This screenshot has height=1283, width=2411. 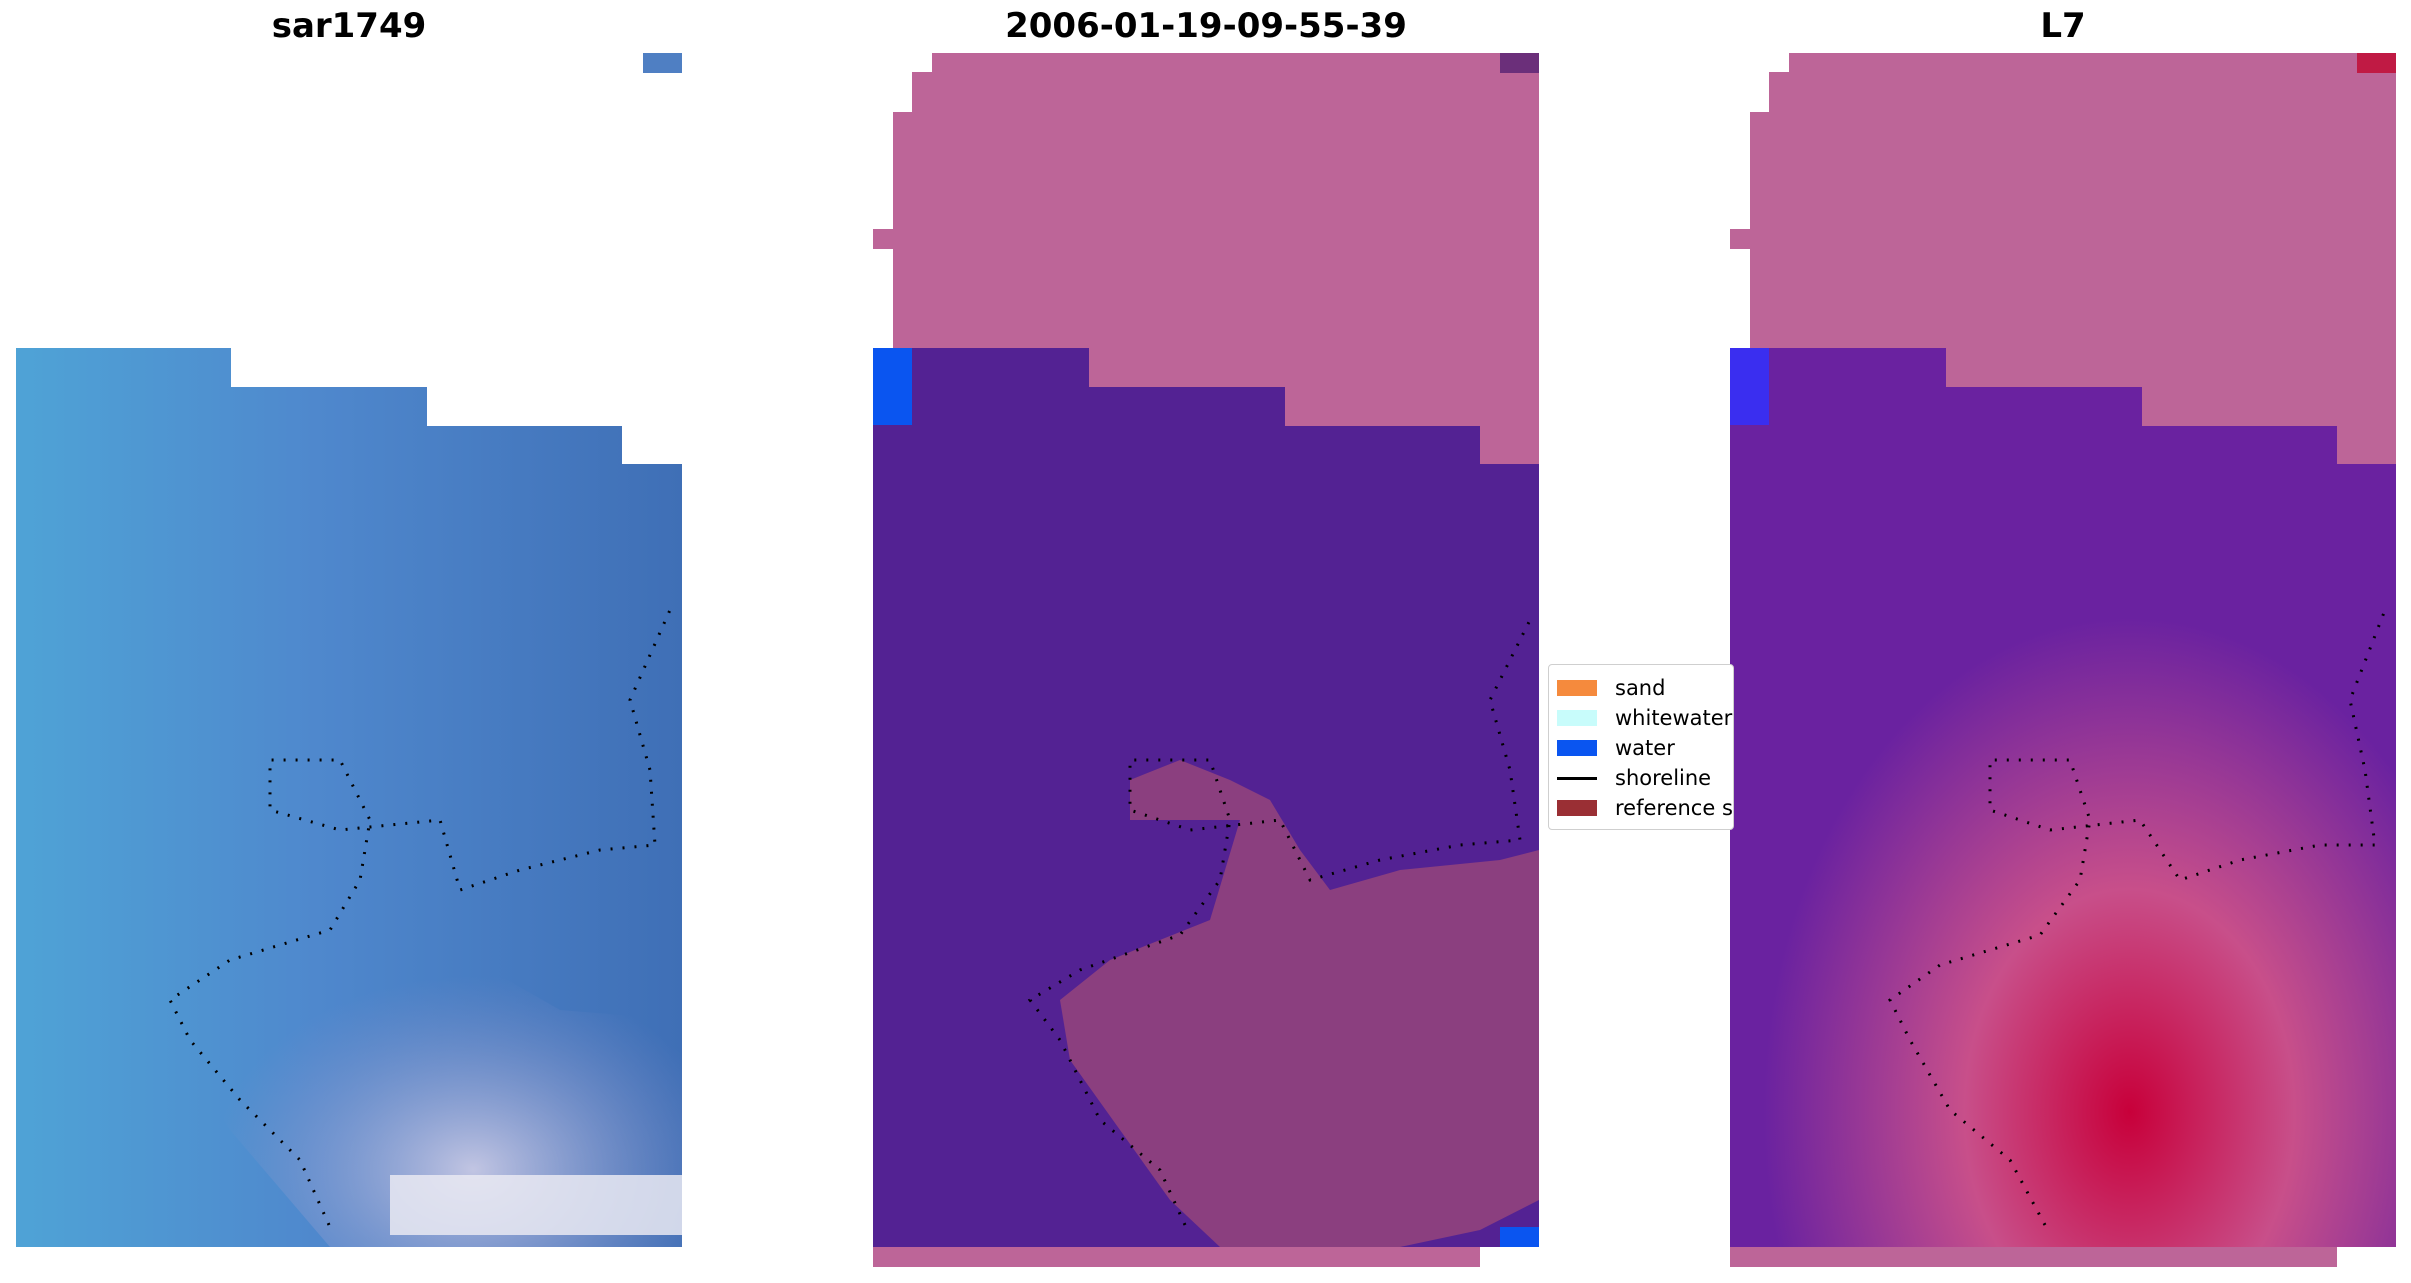 I want to click on top-corner-pixel, so click(x=662, y=63).